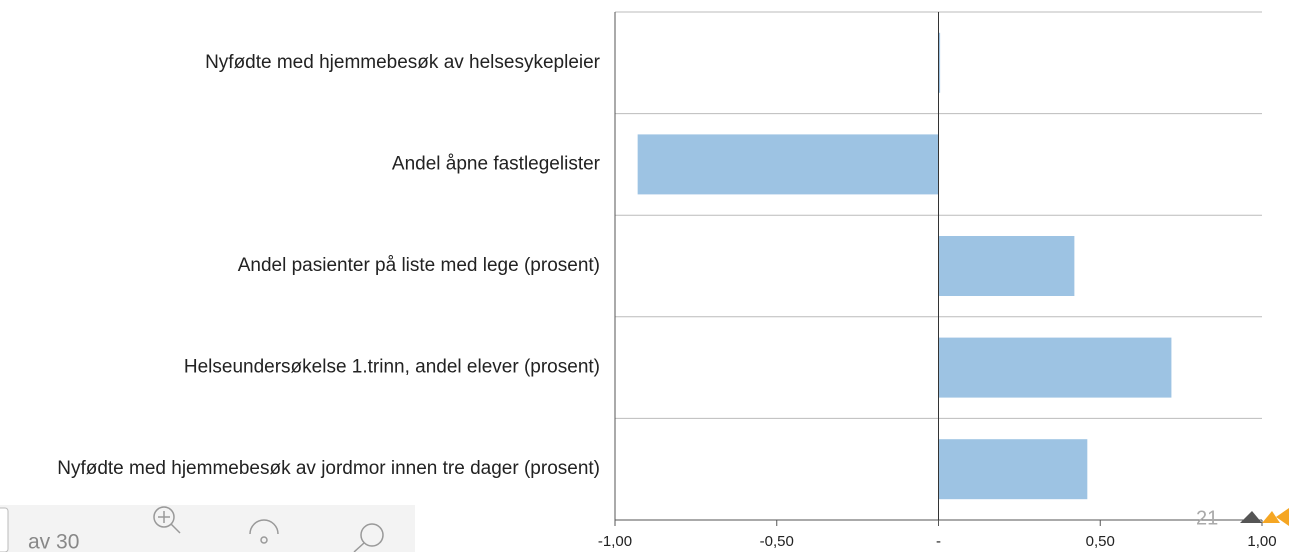  Describe the element at coordinates (4, 529) in the screenshot. I see `page-input` at that location.